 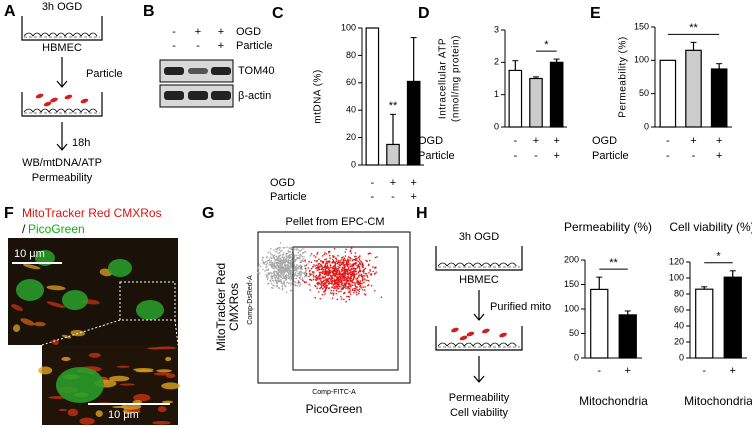 What do you see at coordinates (92, 213) in the screenshot?
I see `stain-label: MitoTracker Red CMXRos` at bounding box center [92, 213].